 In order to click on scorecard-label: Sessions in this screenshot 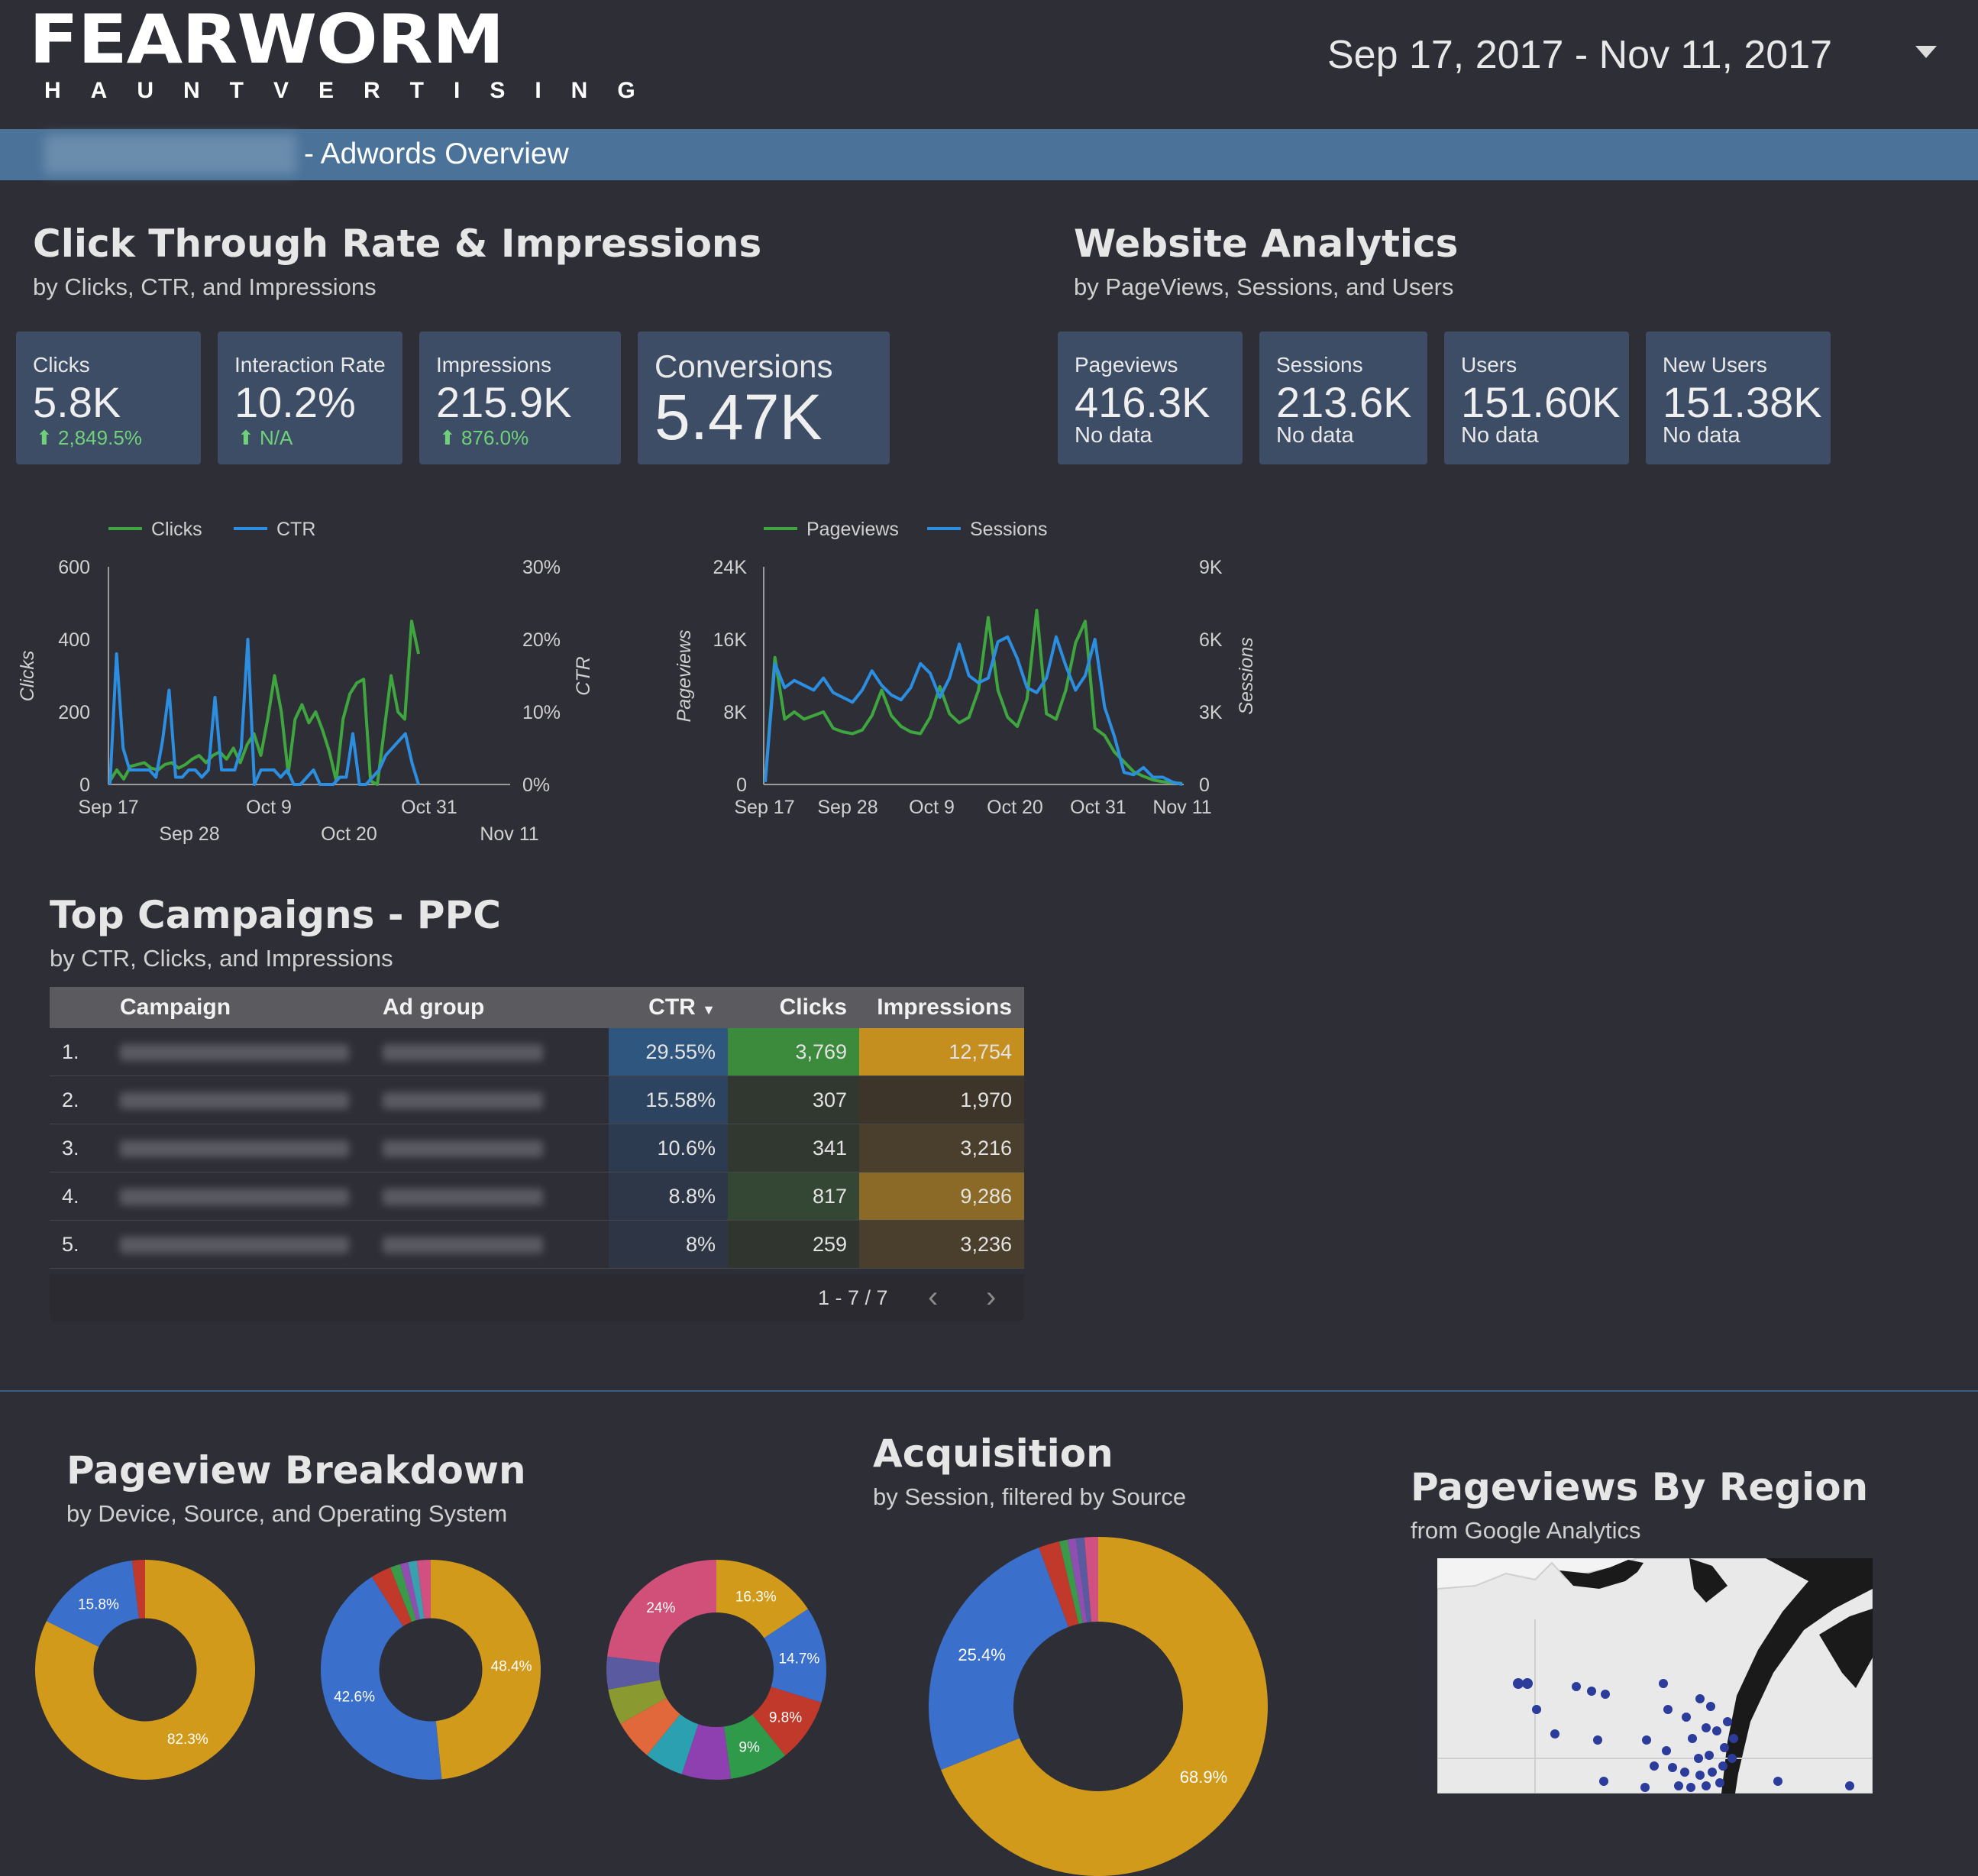, I will do `click(1320, 365)`.